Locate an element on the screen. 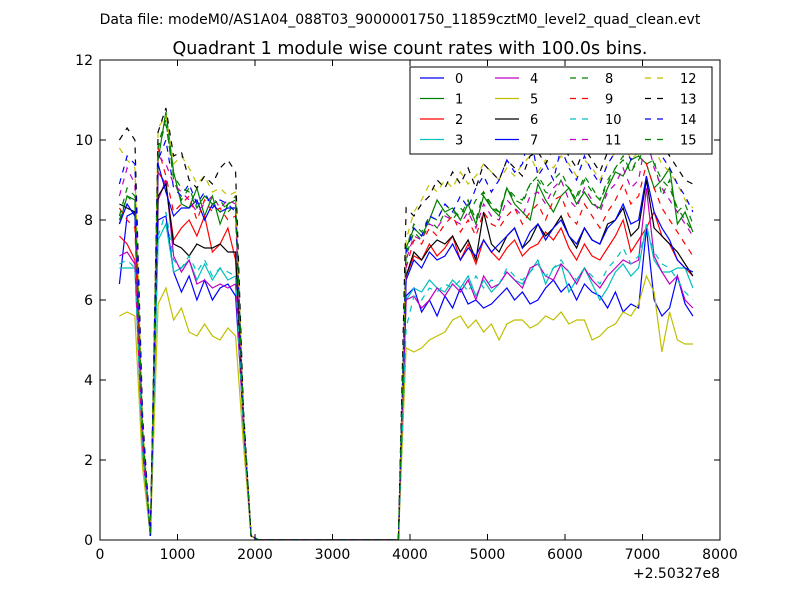  legend-label-11: 11 is located at coordinates (613, 141).